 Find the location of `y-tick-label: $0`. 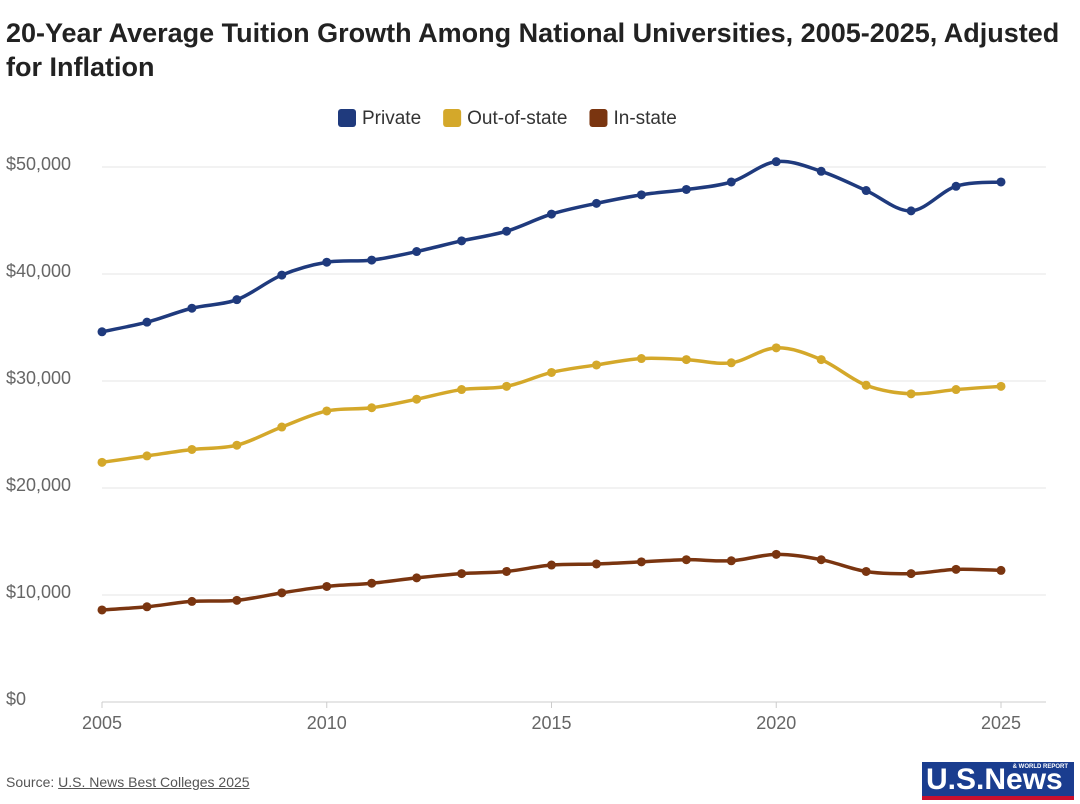

y-tick-label: $0 is located at coordinates (16, 699).